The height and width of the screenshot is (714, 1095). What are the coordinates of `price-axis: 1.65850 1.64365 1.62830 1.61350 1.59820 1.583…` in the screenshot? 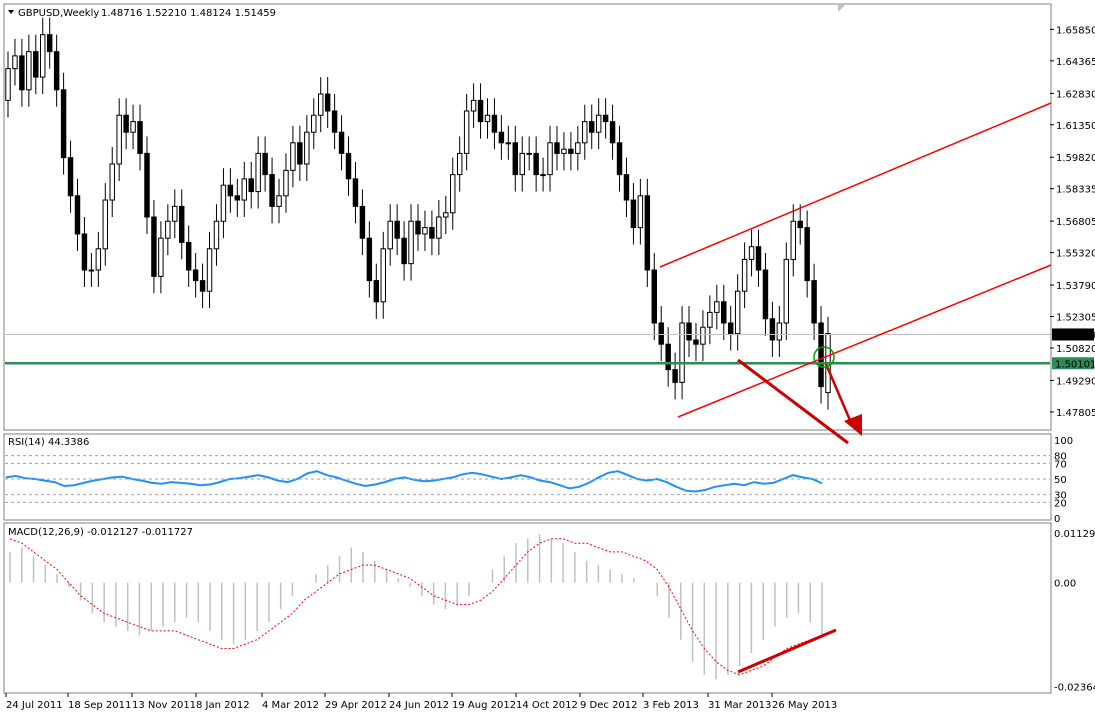 It's located at (1072, 222).